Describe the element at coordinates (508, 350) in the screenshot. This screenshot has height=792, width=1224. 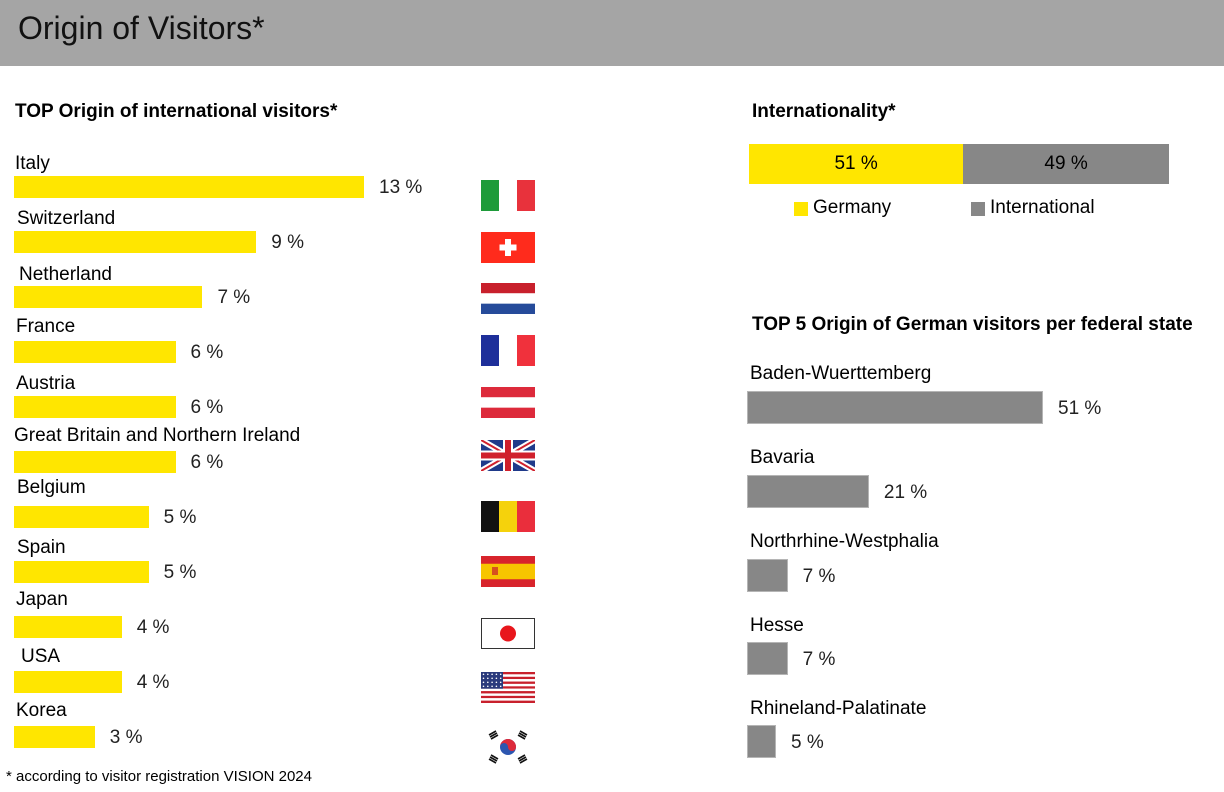
I see `france-flag-icon` at that location.